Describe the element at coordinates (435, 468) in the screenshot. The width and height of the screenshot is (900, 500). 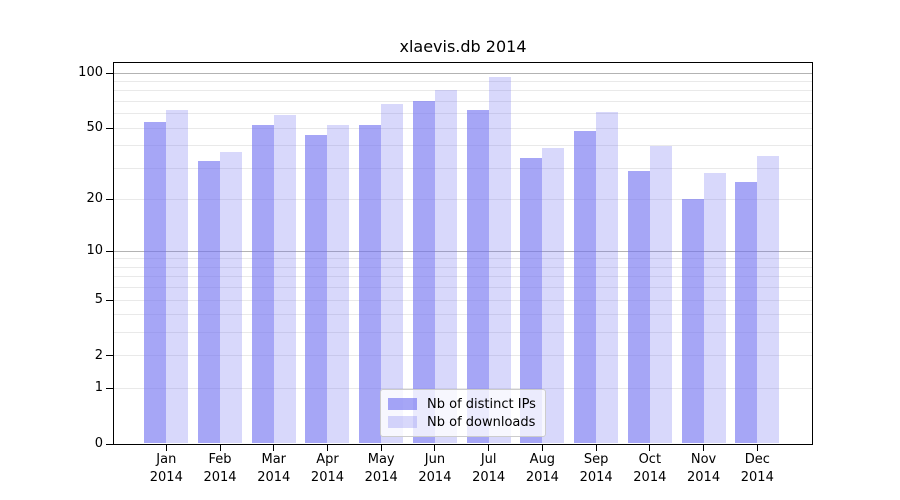
I see `x-tick-label-jun: Jun 2014` at that location.